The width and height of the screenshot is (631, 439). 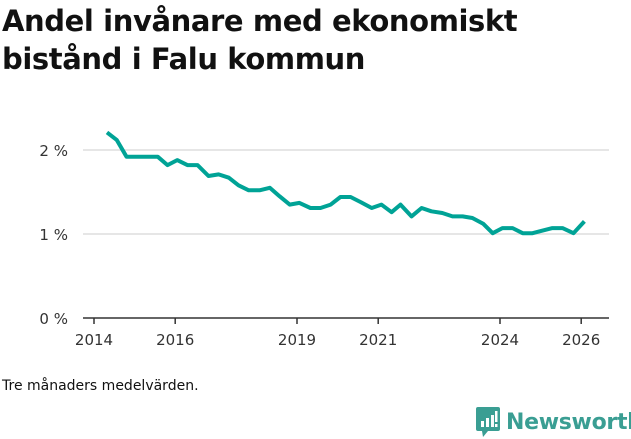 I want to click on y-tick-label: 2 %, so click(x=53, y=151).